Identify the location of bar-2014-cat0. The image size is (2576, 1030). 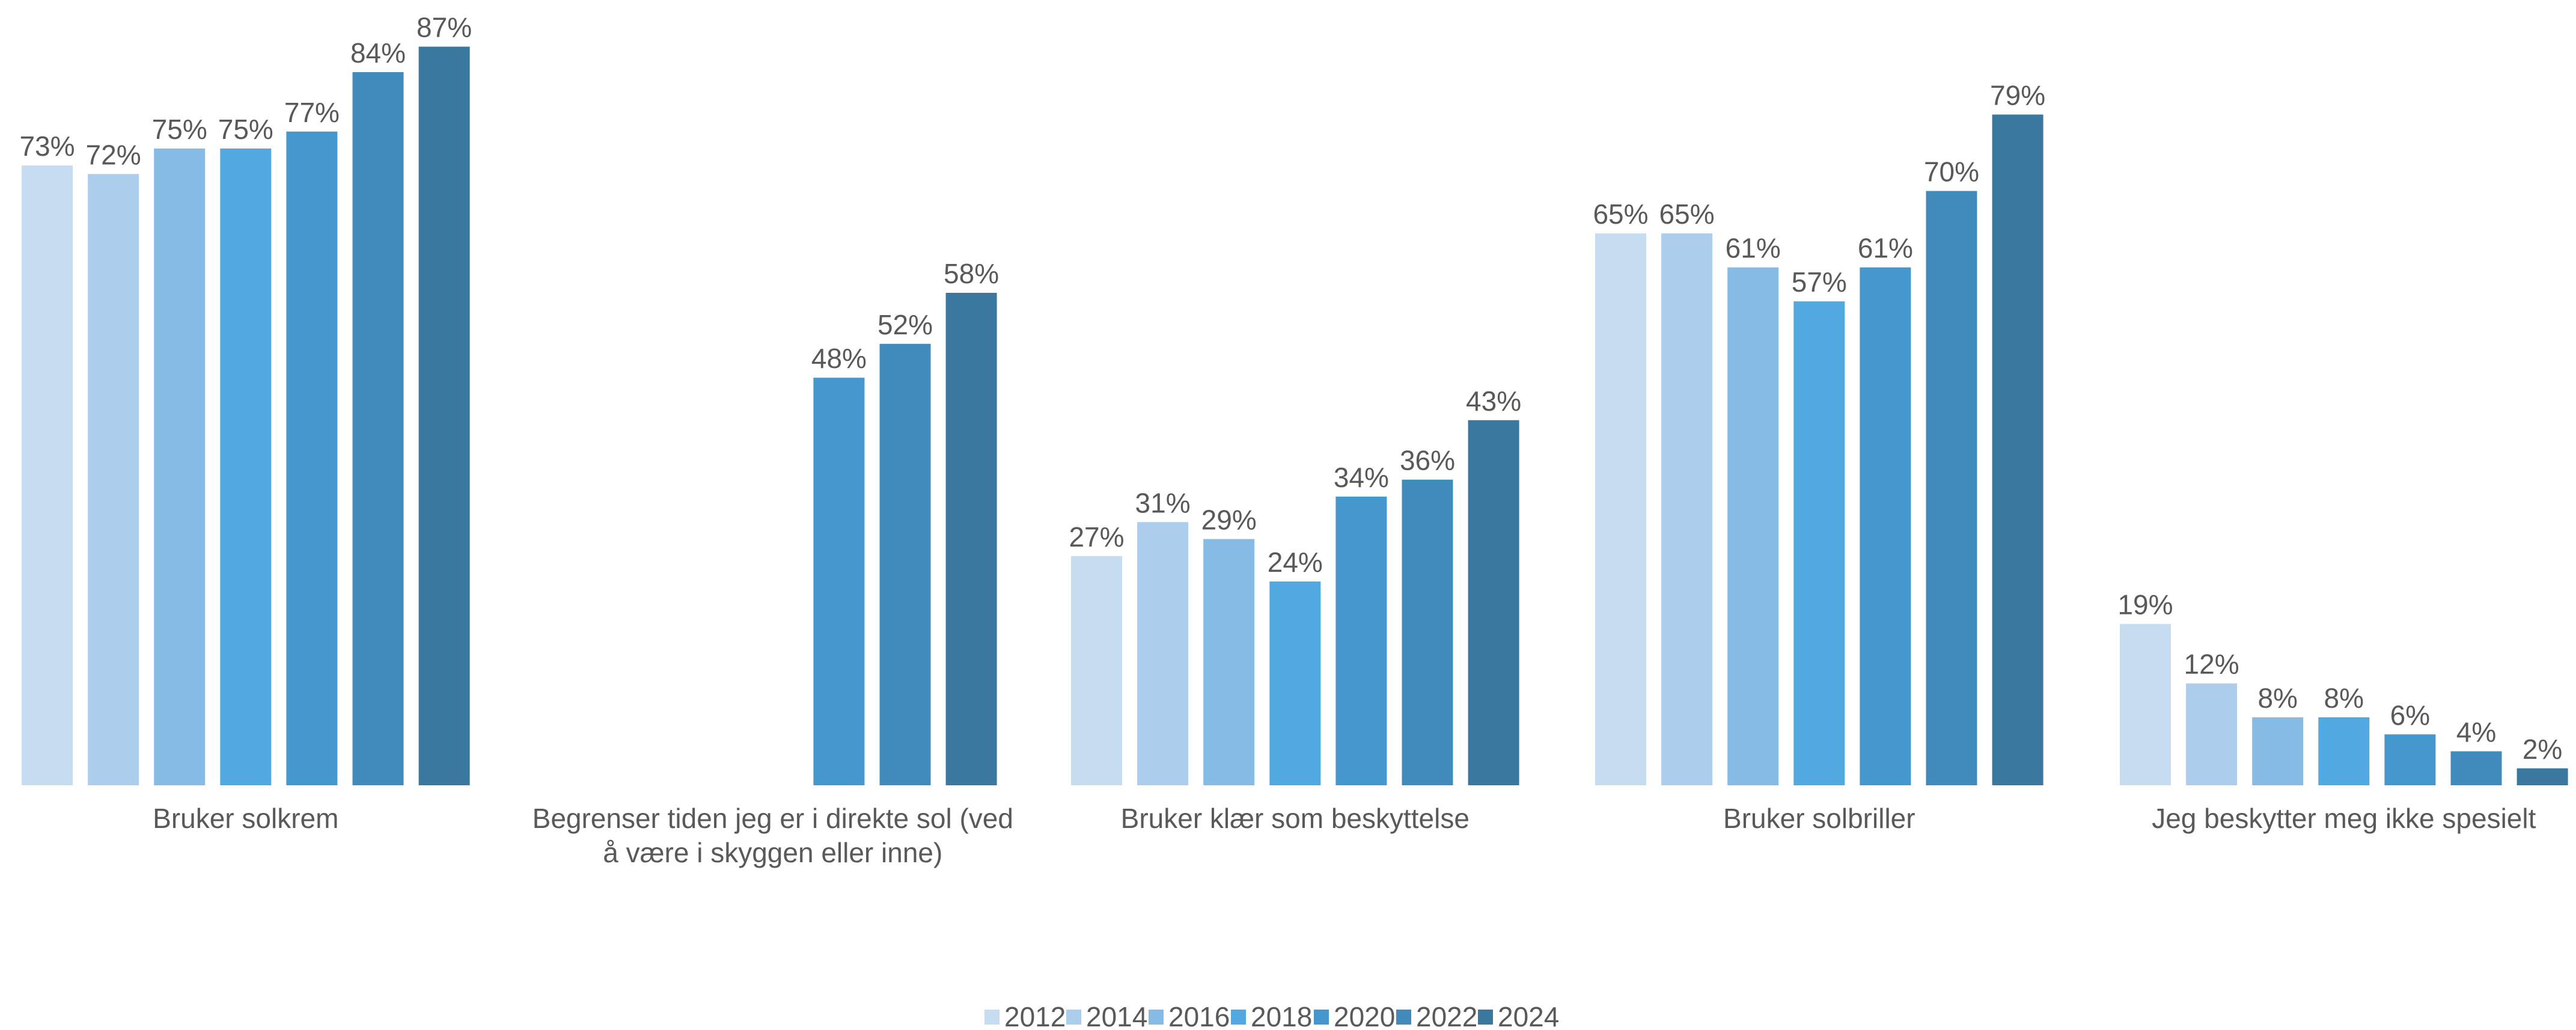
(113, 479).